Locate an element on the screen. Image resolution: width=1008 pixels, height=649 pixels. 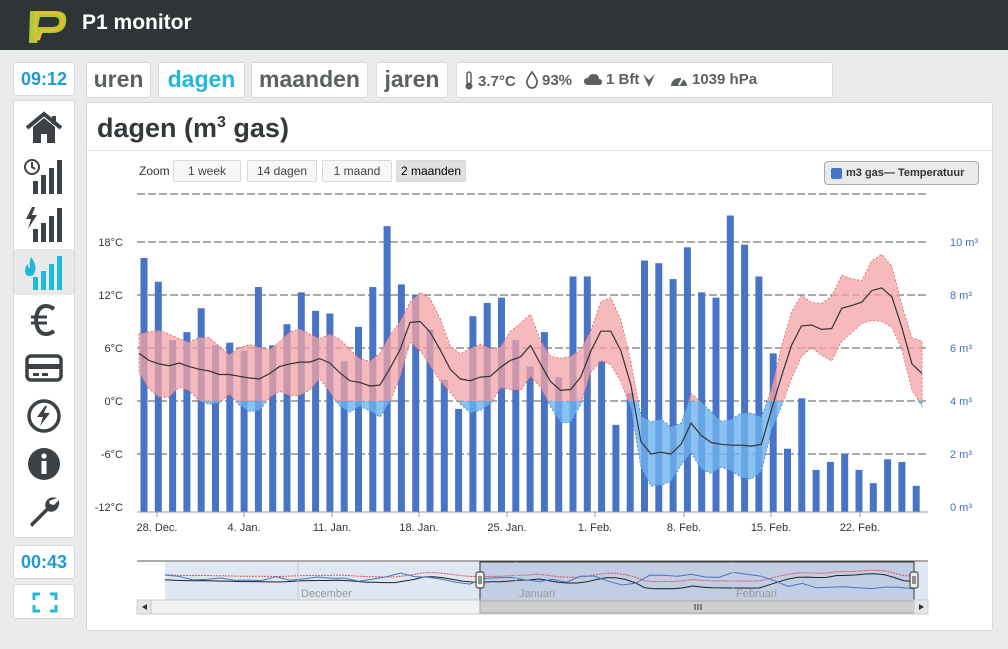
wrench-icon is located at coordinates (45, 512).